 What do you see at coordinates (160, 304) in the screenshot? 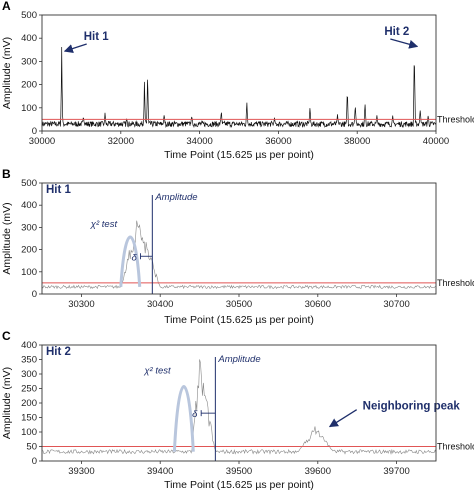
I see `x-tick-label: 30400` at bounding box center [160, 304].